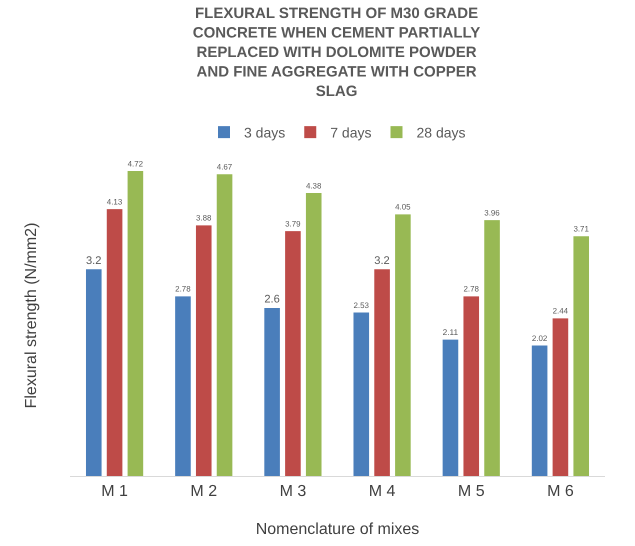 This screenshot has height=546, width=635. What do you see at coordinates (560, 491) in the screenshot?
I see `x-tick-label: M 6` at bounding box center [560, 491].